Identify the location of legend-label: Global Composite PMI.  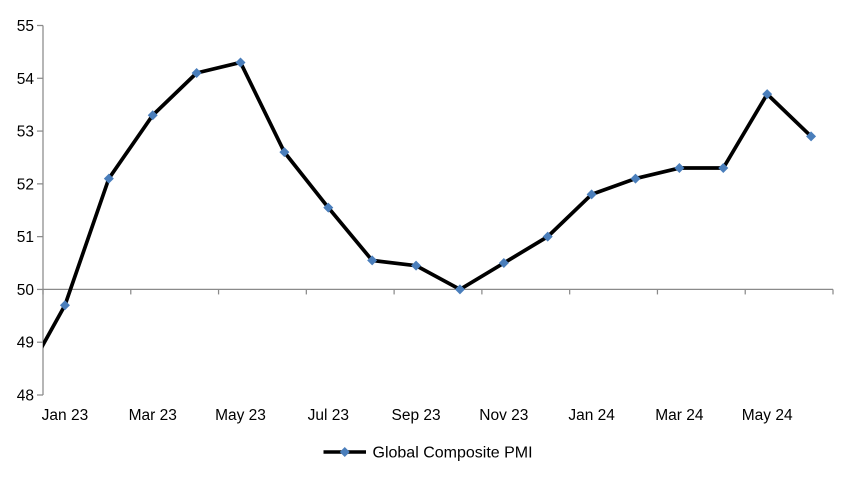
(453, 453).